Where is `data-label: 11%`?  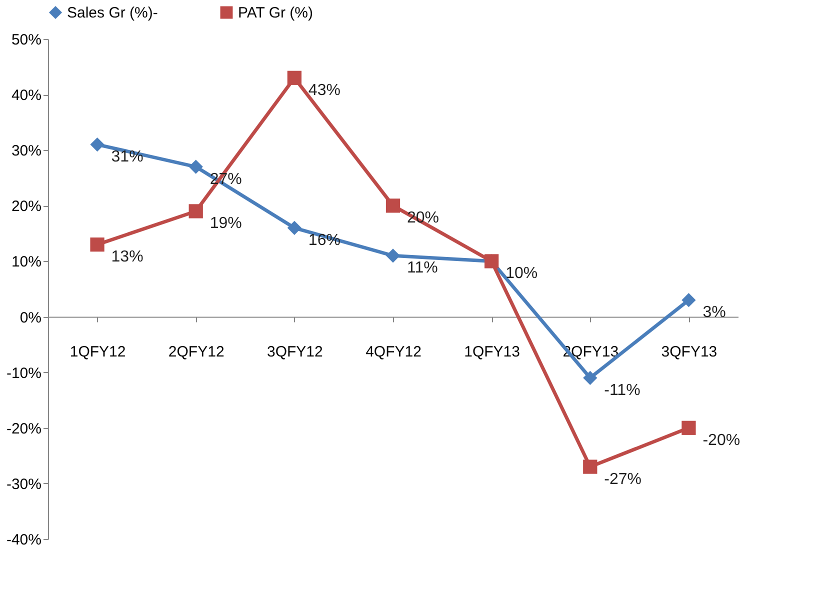
data-label: 11% is located at coordinates (422, 268).